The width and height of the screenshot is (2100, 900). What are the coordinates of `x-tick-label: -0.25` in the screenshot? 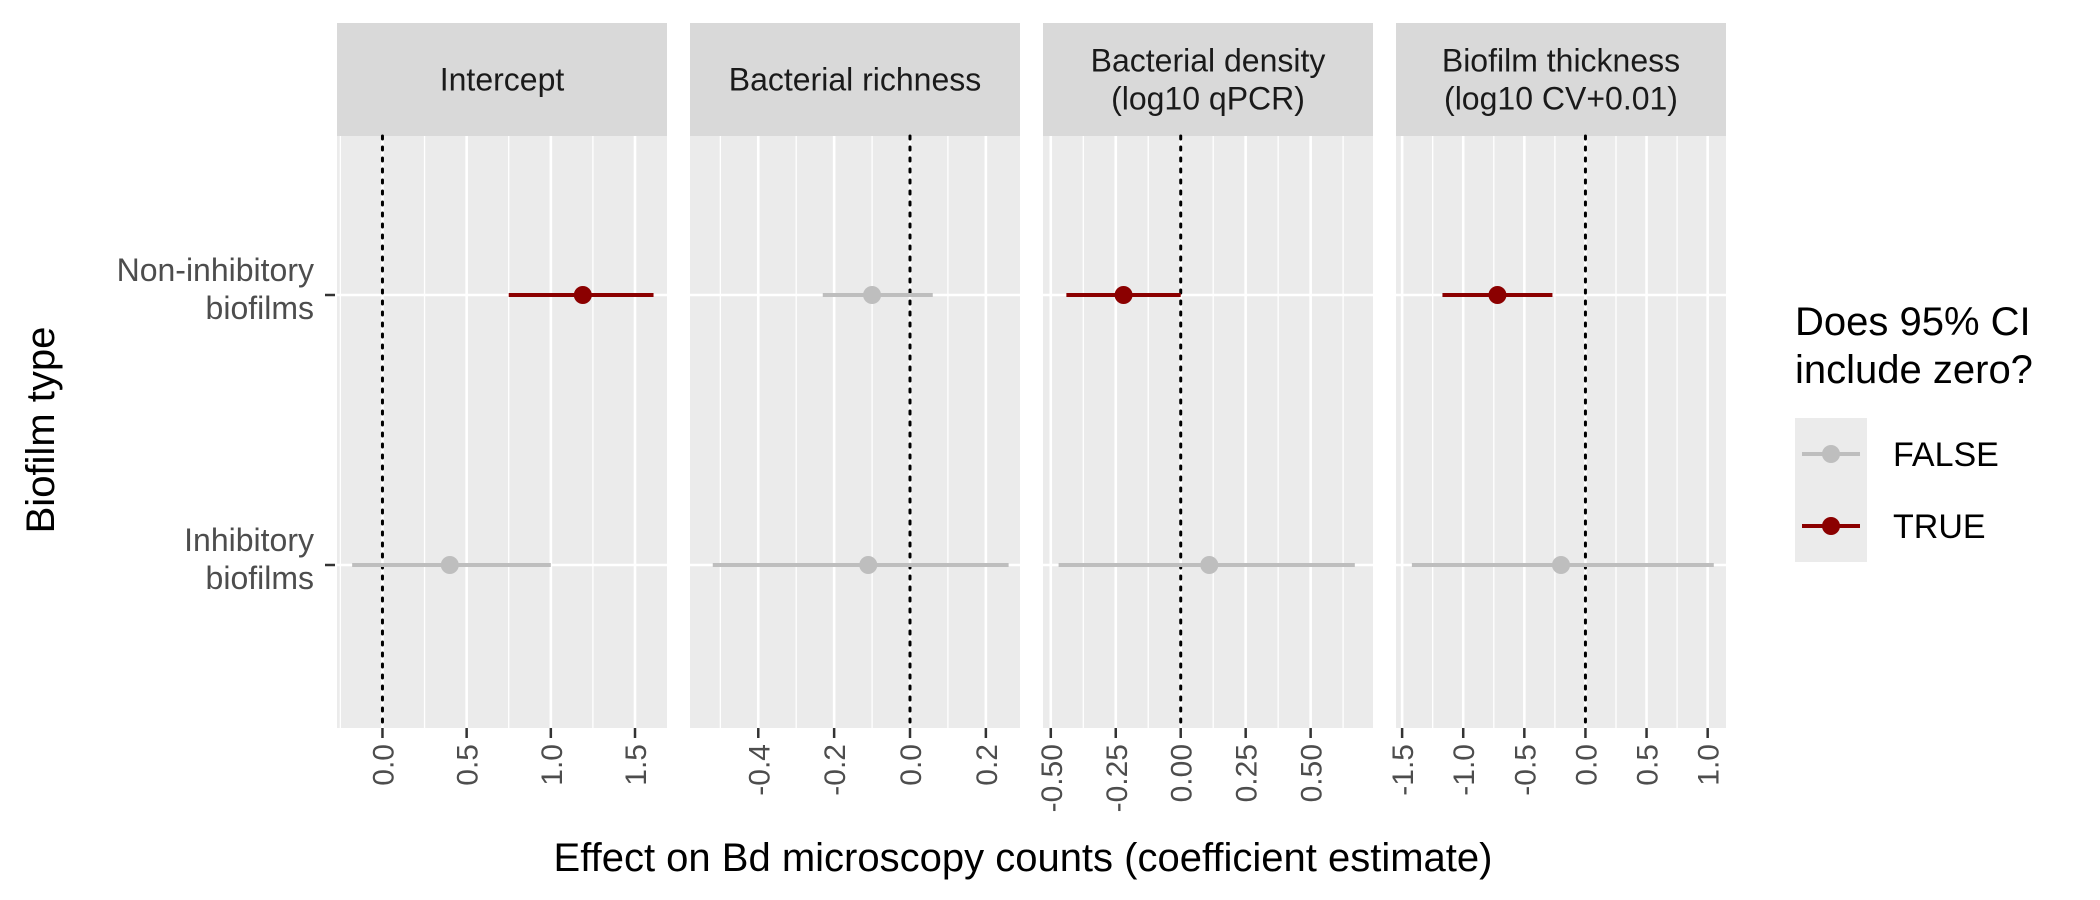 It's located at (1117, 778).